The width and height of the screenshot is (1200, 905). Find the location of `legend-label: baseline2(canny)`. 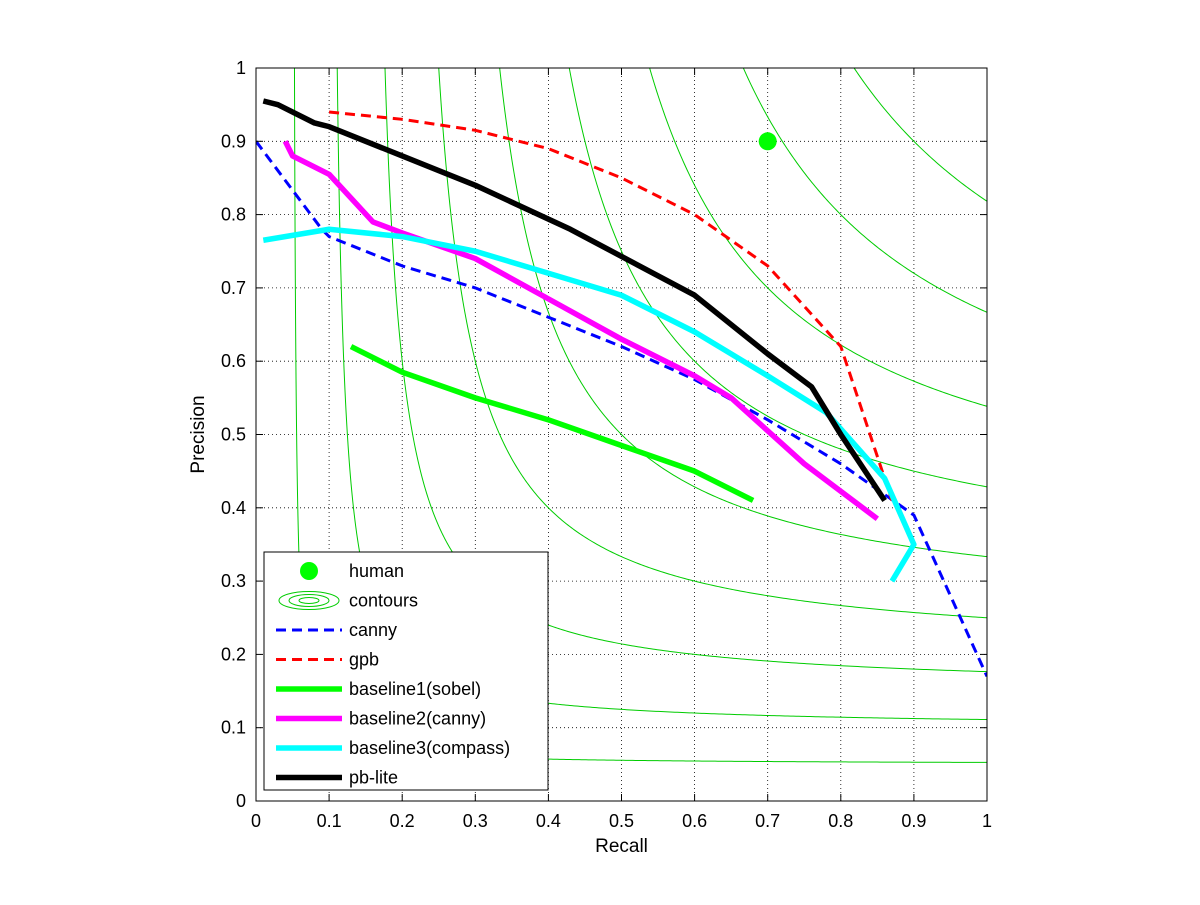

legend-label: baseline2(canny) is located at coordinates (417, 719).